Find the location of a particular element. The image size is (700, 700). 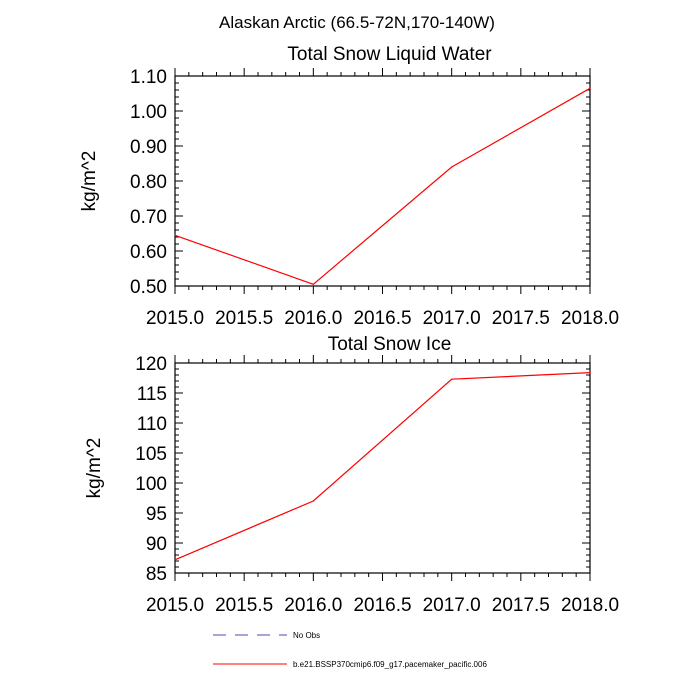

y-tick-label: 1.00 is located at coordinates (148, 112).